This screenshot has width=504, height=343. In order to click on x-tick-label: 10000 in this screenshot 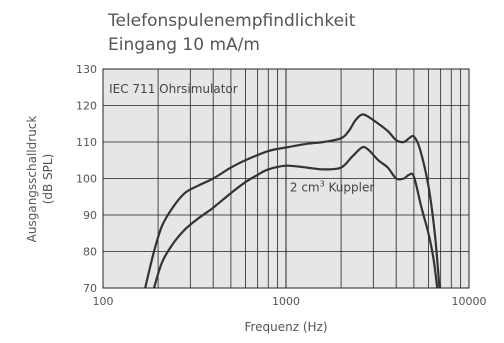, I will do `click(469, 301)`.